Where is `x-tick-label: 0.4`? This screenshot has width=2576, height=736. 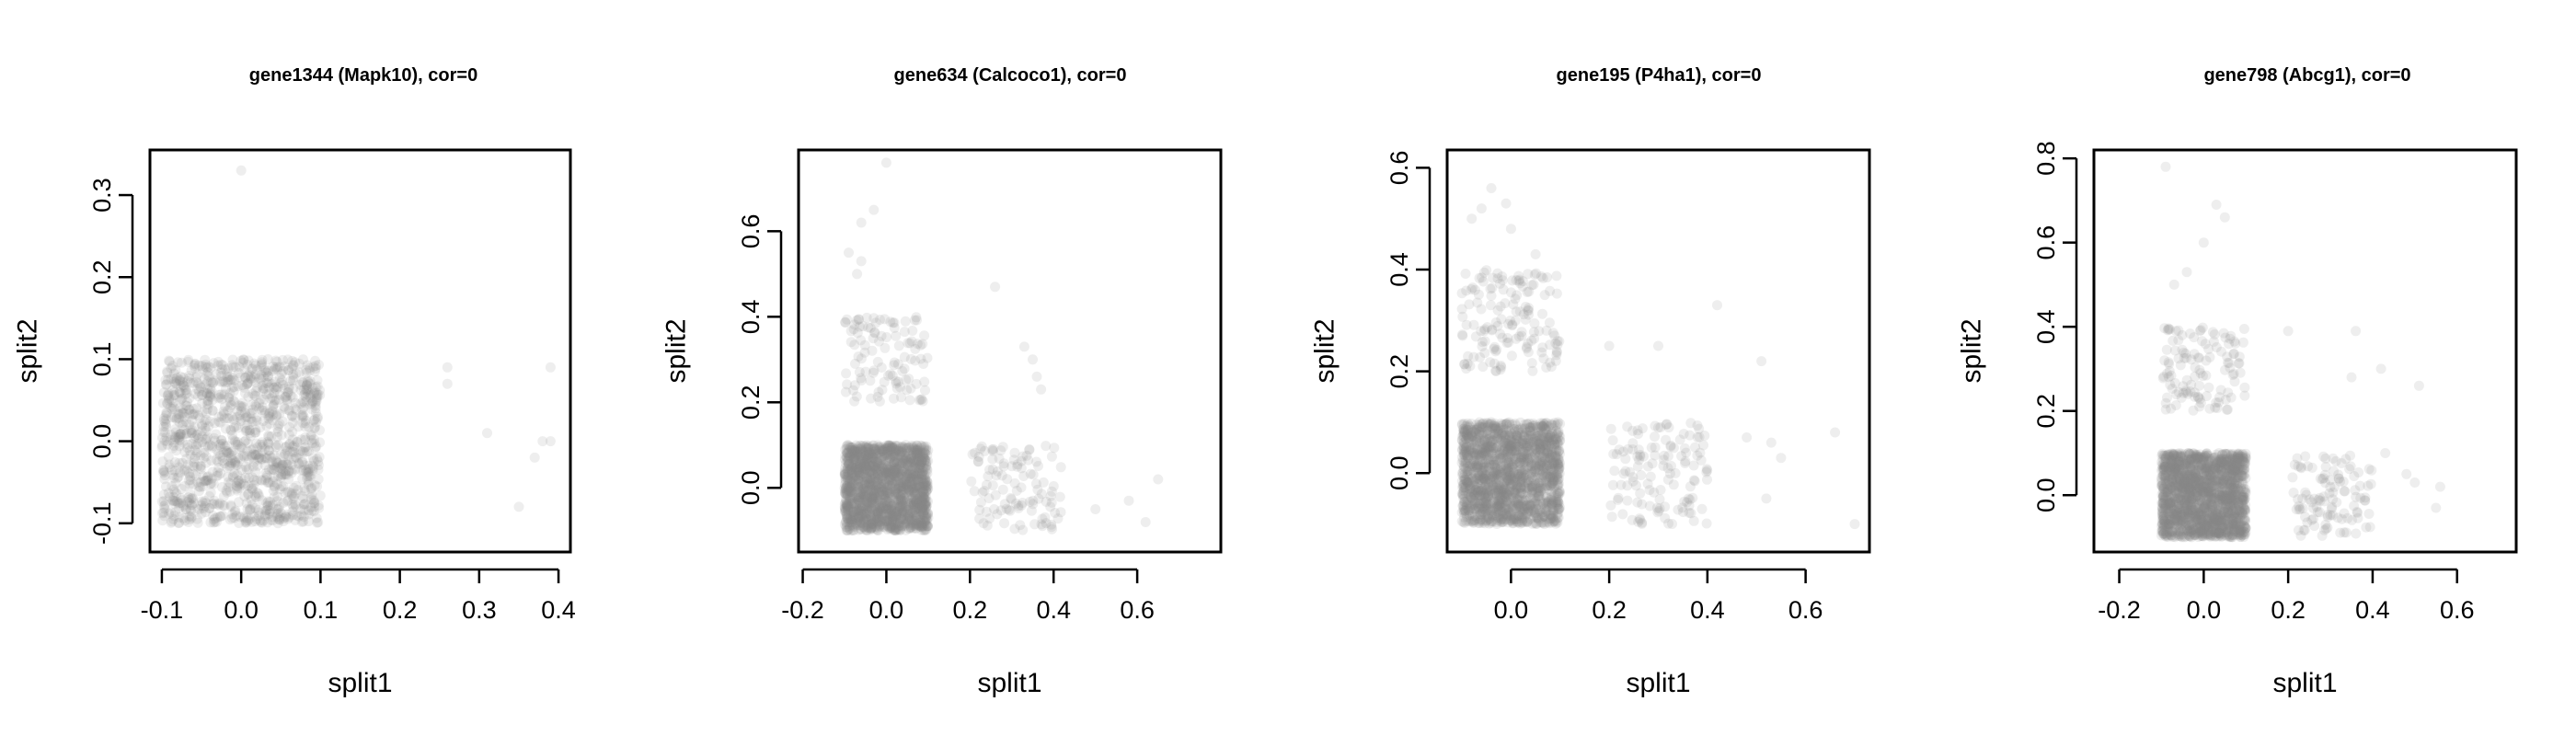
x-tick-label: 0.4 is located at coordinates (1053, 610).